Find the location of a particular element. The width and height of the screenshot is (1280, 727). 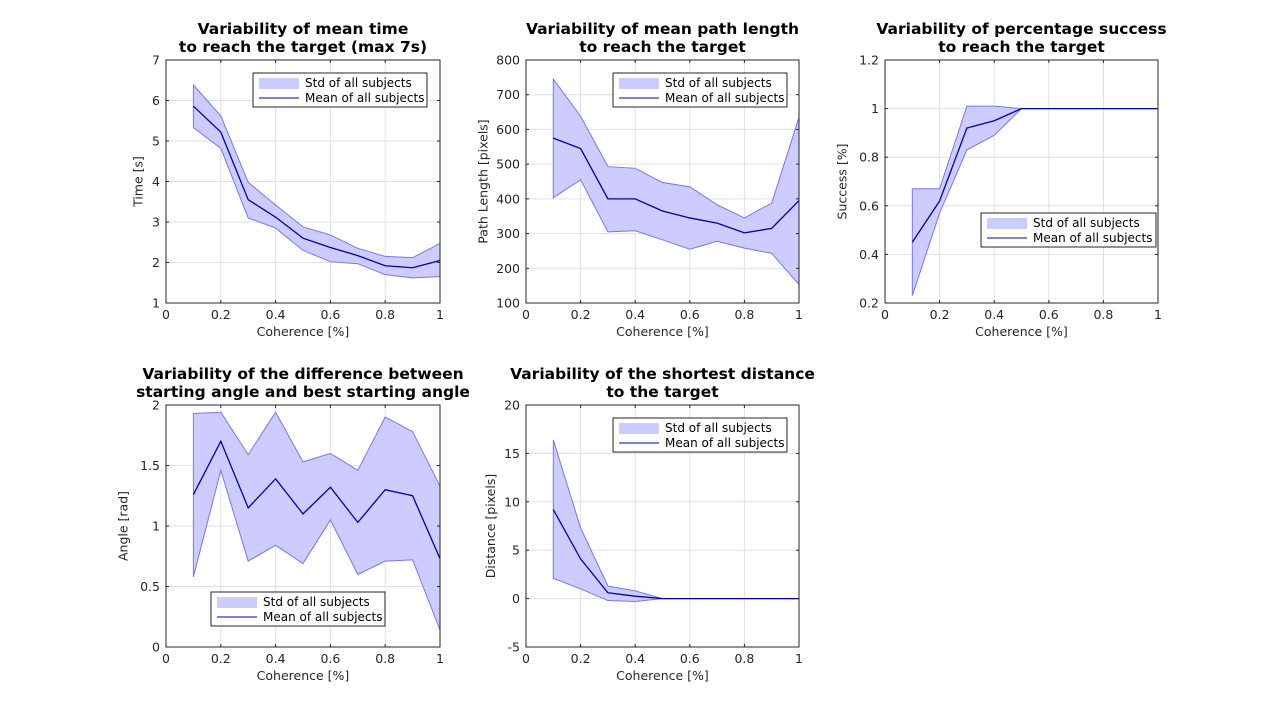

chart-title-line: Variability of mean path length is located at coordinates (662, 29).